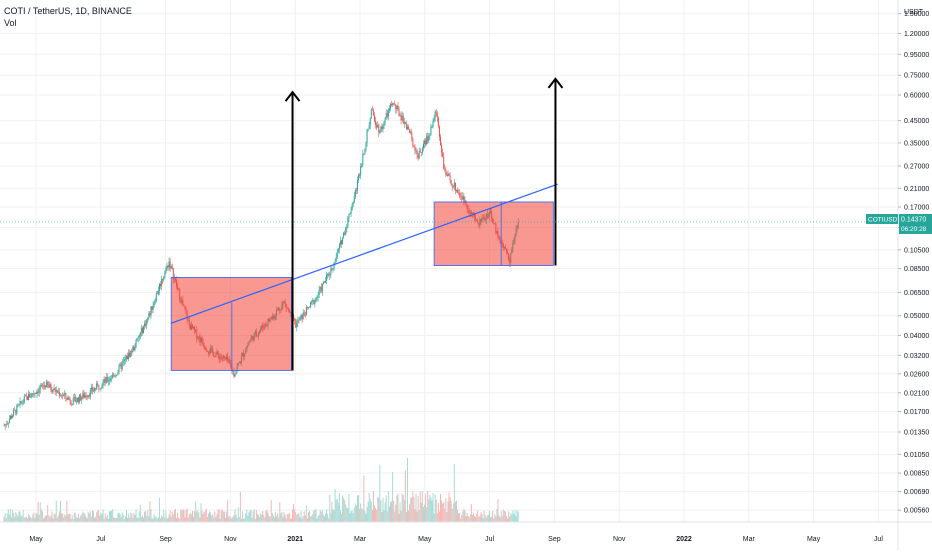 This screenshot has height=555, width=932. I want to click on x-tick-label: Nov, so click(619, 539).